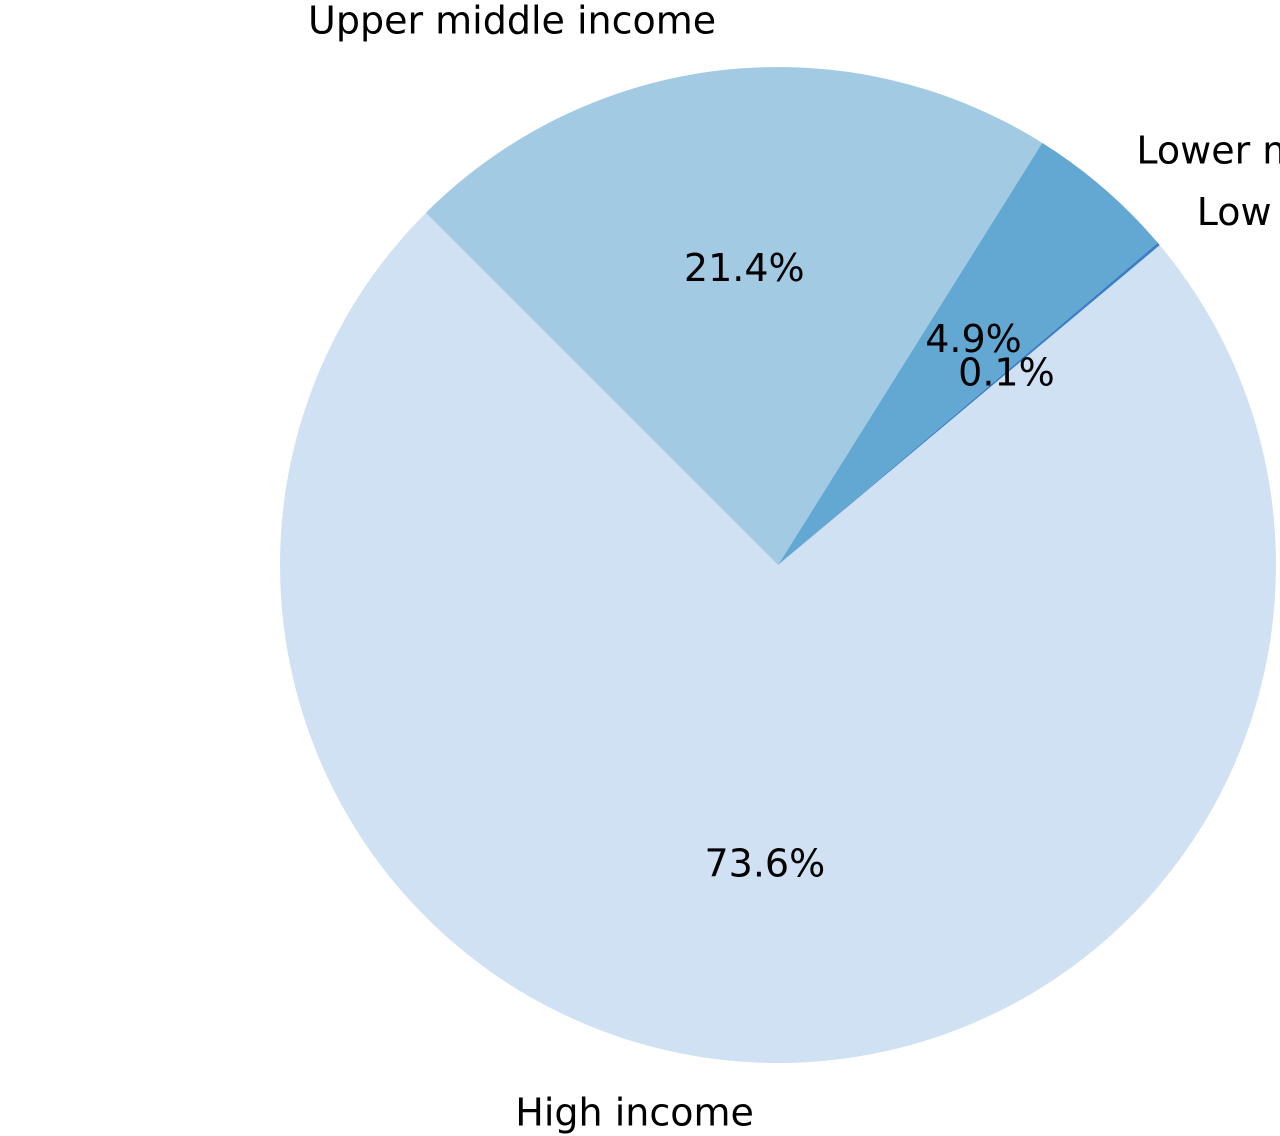 This screenshot has width=1280, height=1136. I want to click on slice-label-low-income: Low income, so click(1238, 212).